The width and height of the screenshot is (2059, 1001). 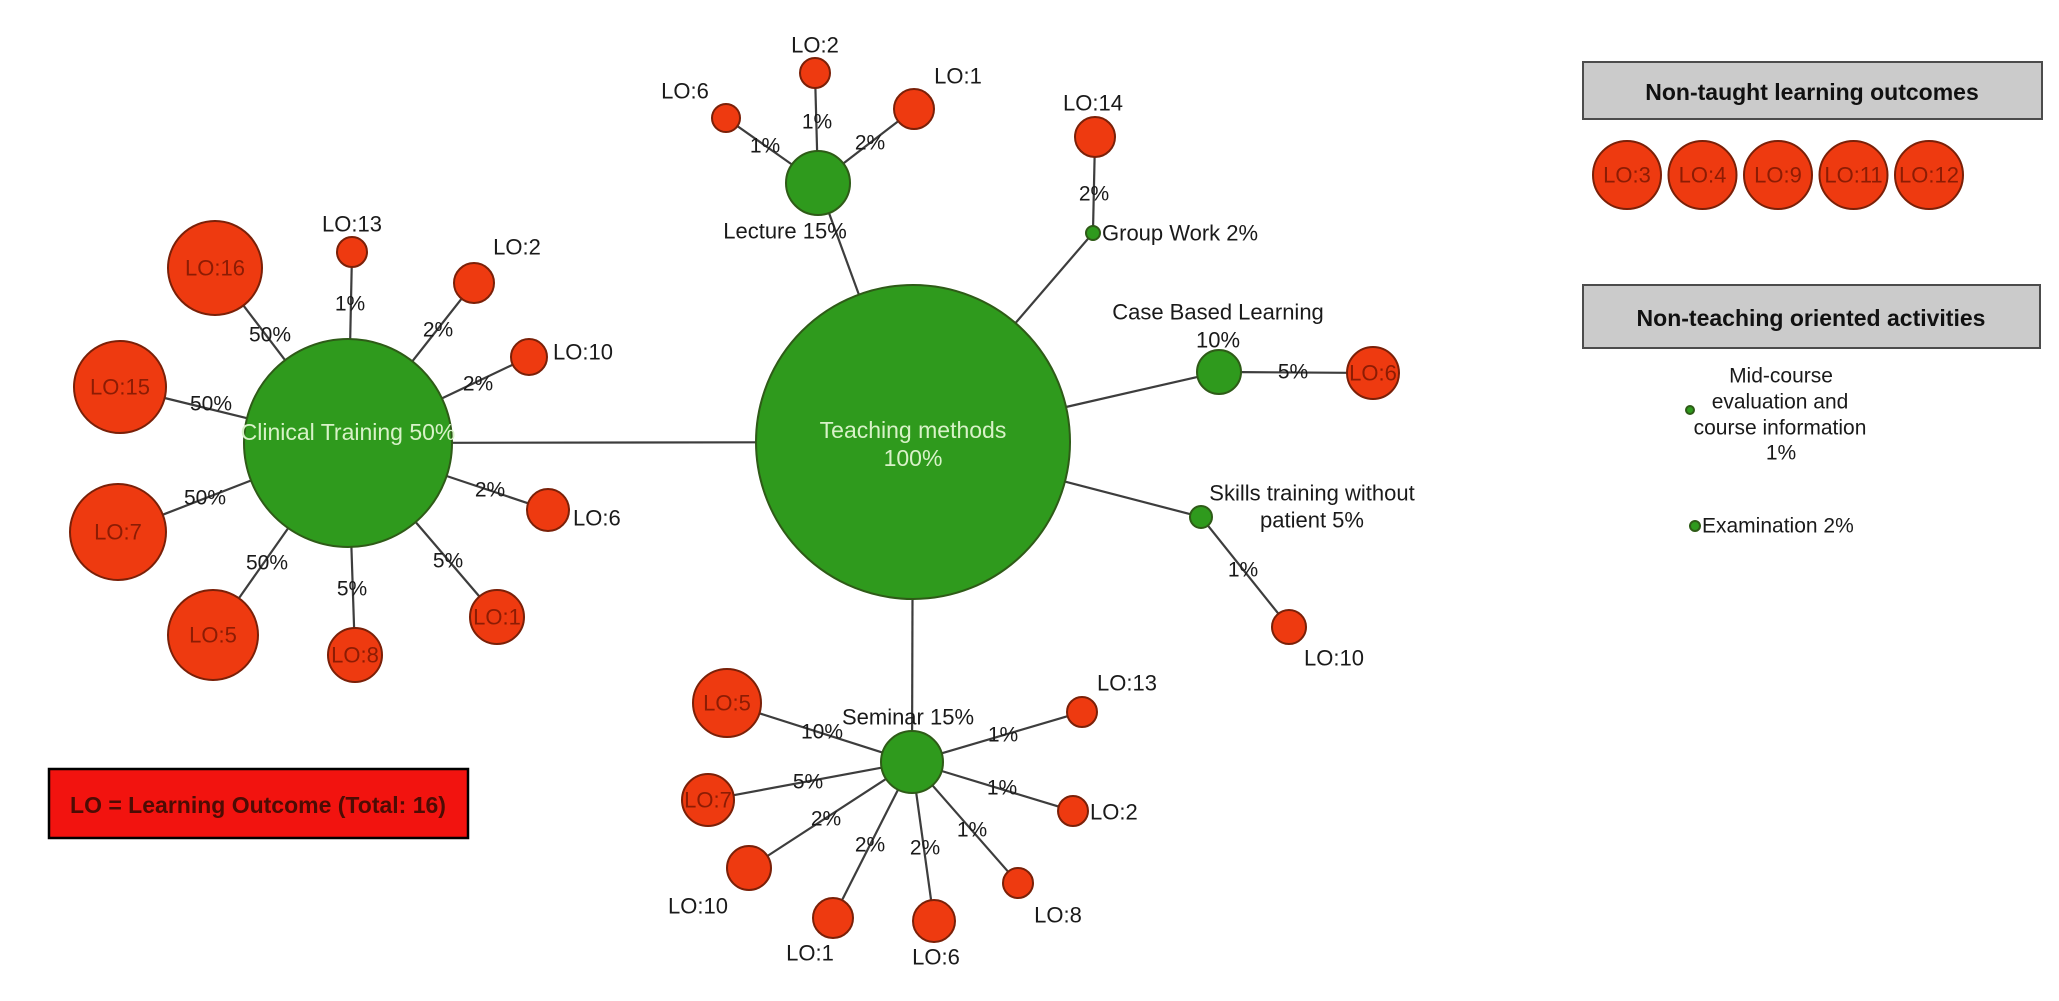 What do you see at coordinates (213, 635) in the screenshot?
I see `node-c5` at bounding box center [213, 635].